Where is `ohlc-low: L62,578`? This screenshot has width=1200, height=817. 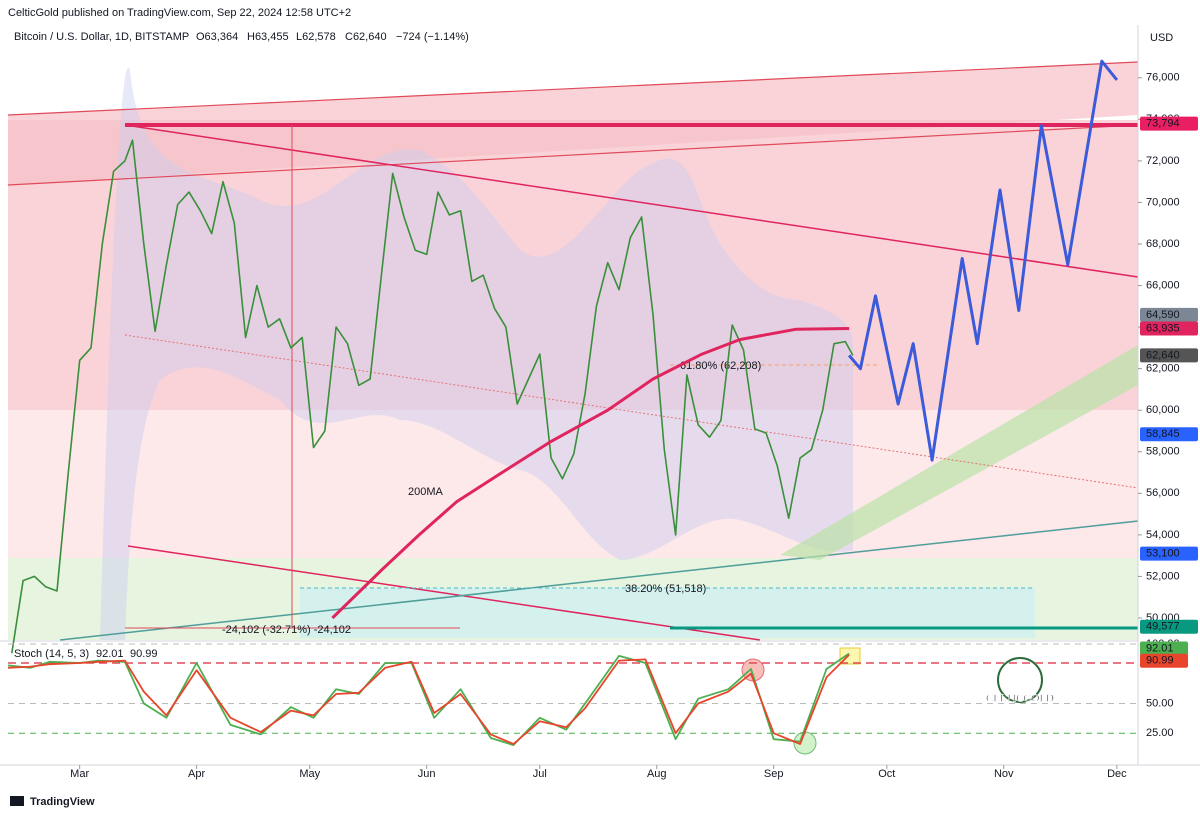 ohlc-low: L62,578 is located at coordinates (316, 37).